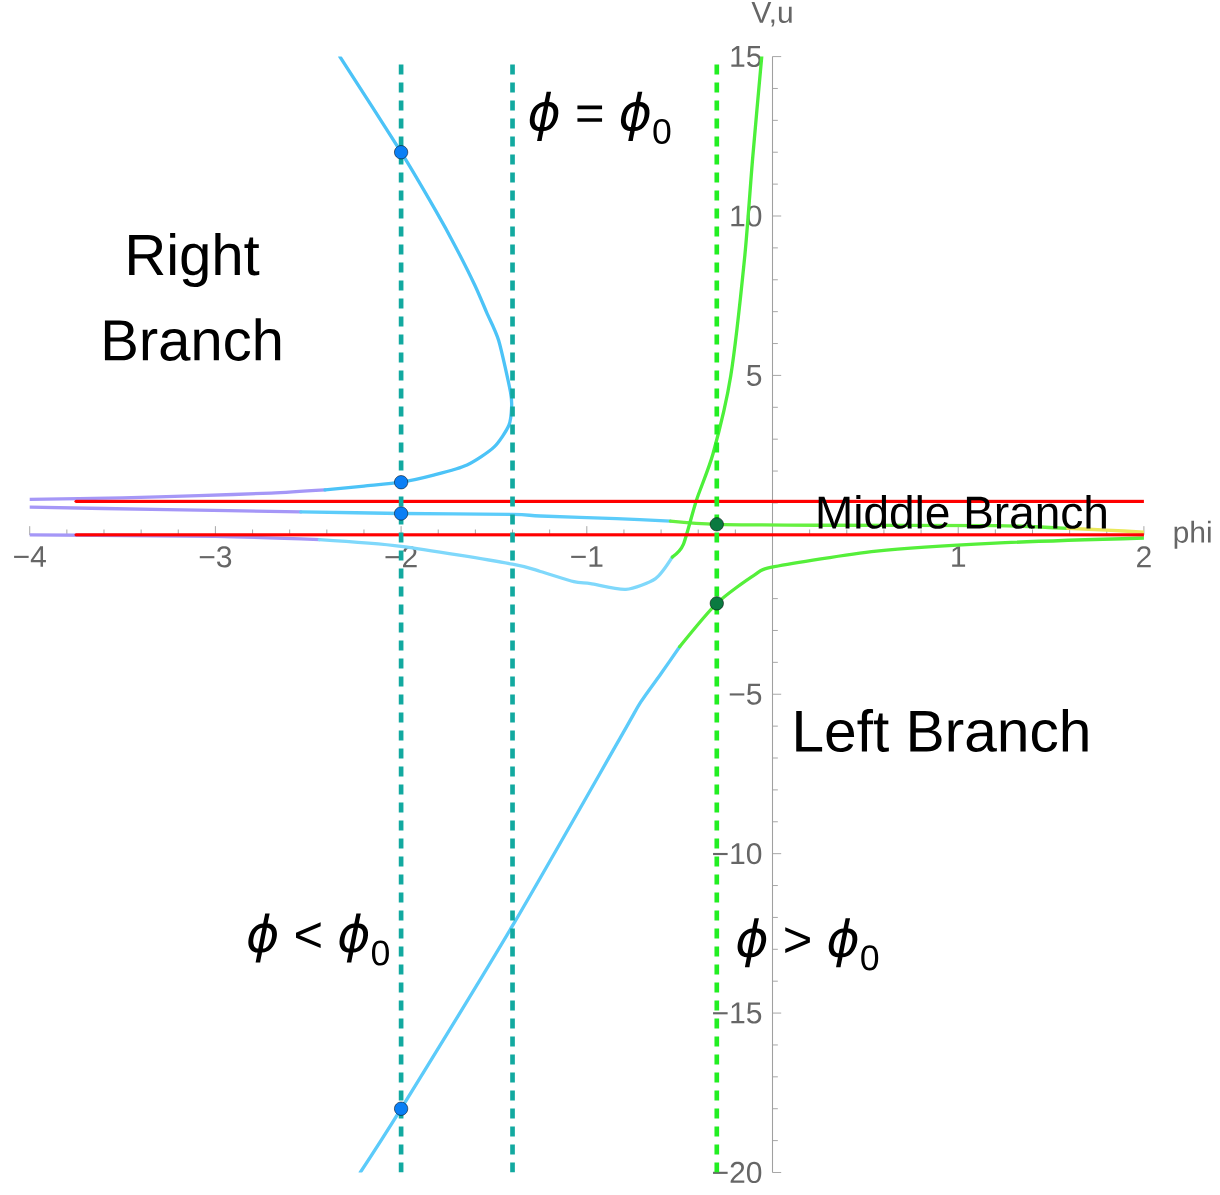  What do you see at coordinates (942, 730) in the screenshot?
I see `annotation: Left Branch` at bounding box center [942, 730].